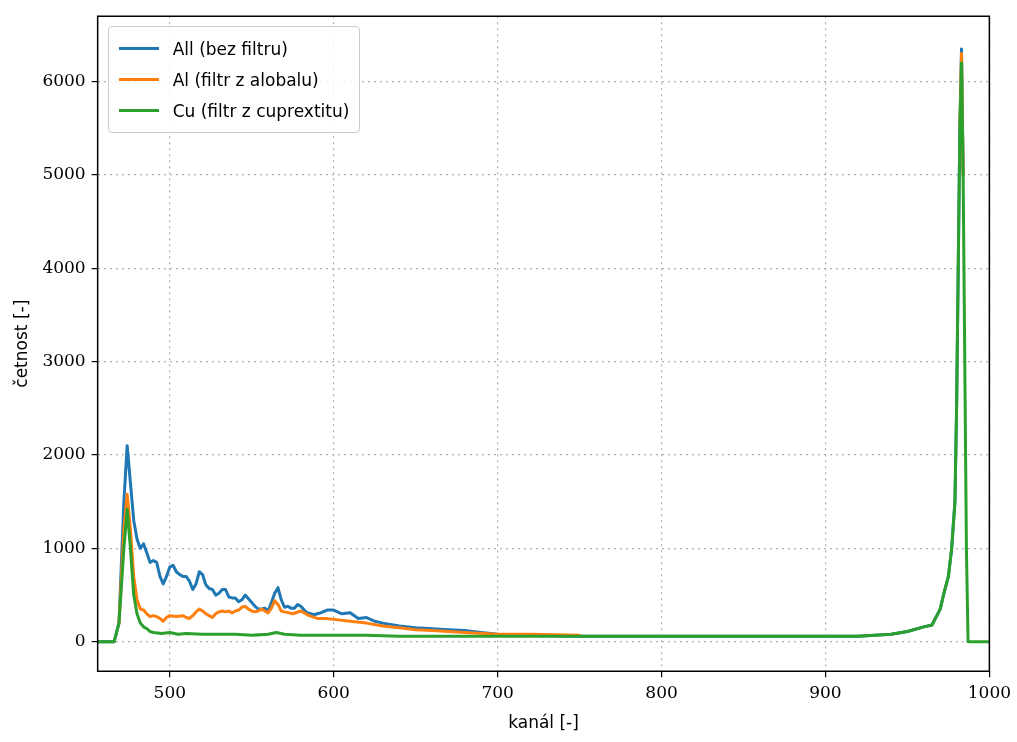  Describe the element at coordinates (230, 48) in the screenshot. I see `legend-label: All (bez filtru)` at that location.